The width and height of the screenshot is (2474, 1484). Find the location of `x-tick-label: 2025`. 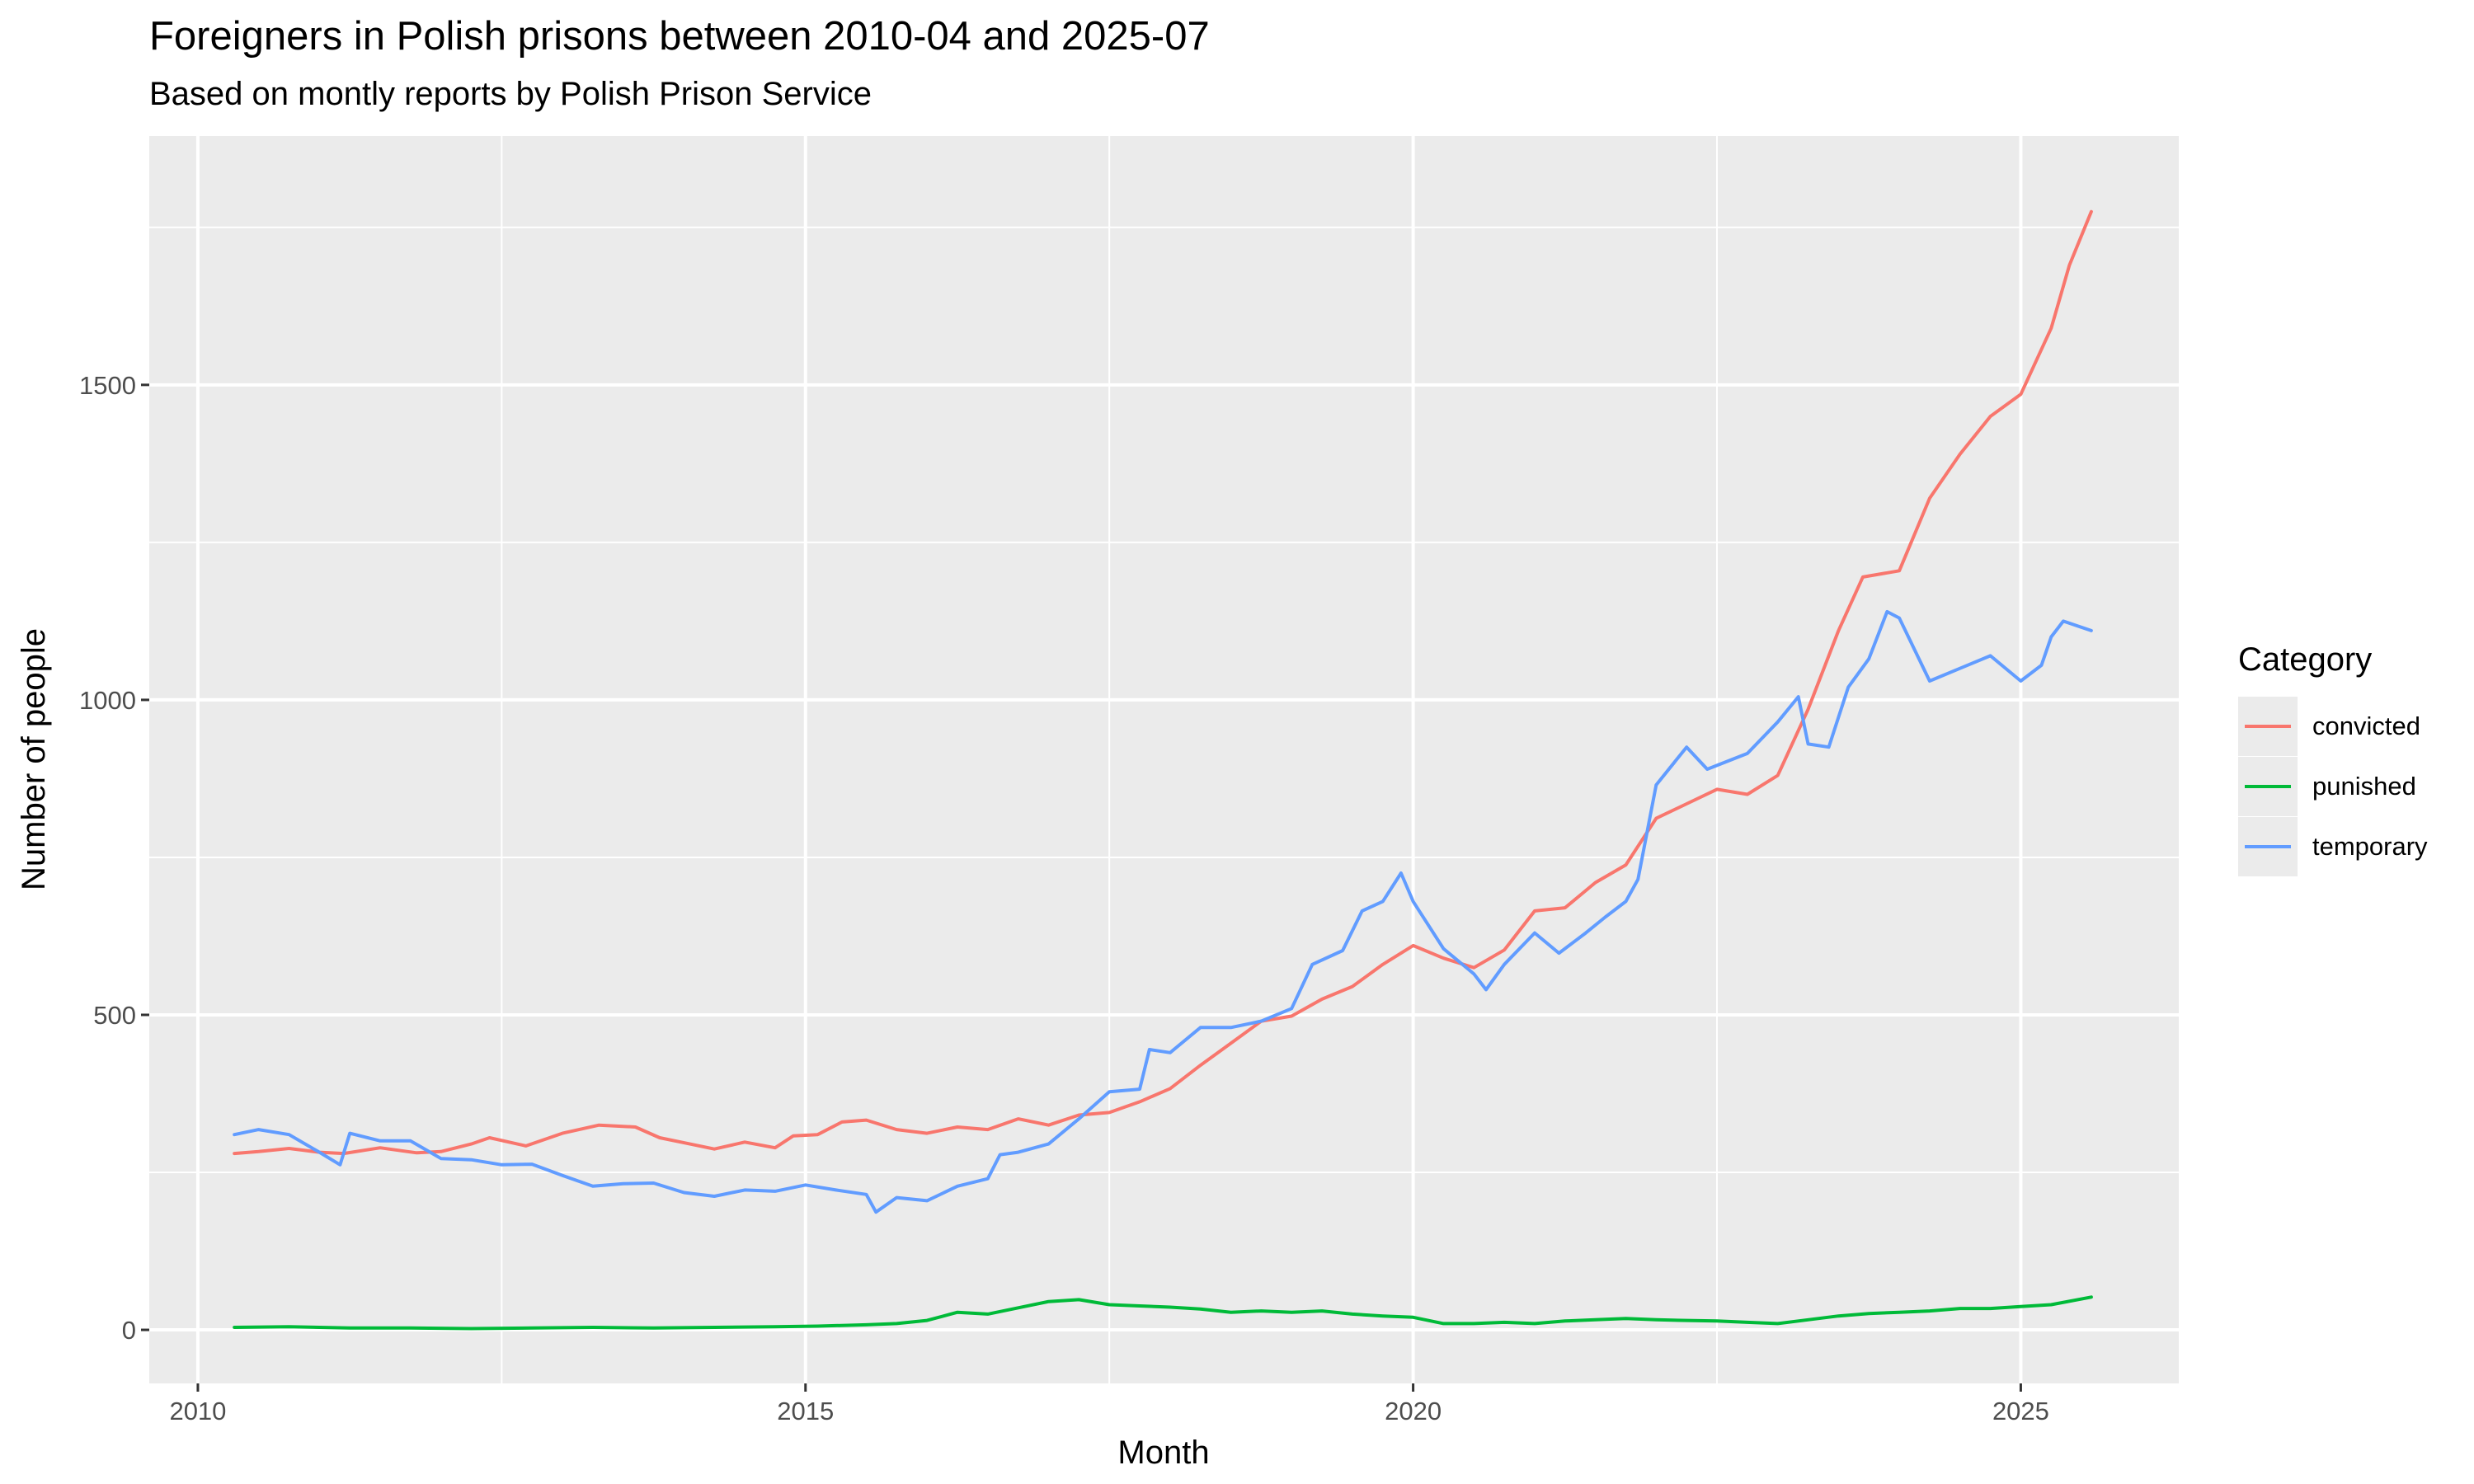

x-tick-label: 2025 is located at coordinates (2020, 1411).